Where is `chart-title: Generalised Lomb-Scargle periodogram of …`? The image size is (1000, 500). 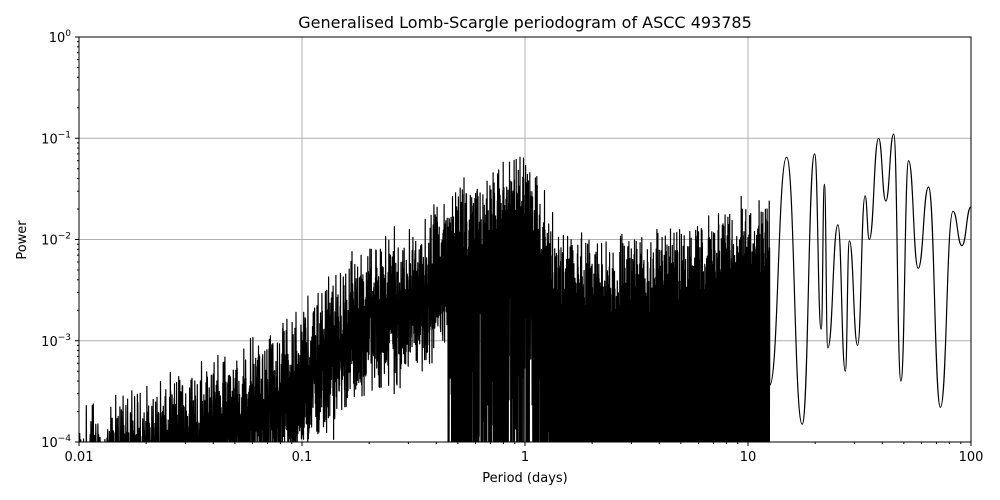
chart-title: Generalised Lomb-Scargle periodogram of … is located at coordinates (525, 22).